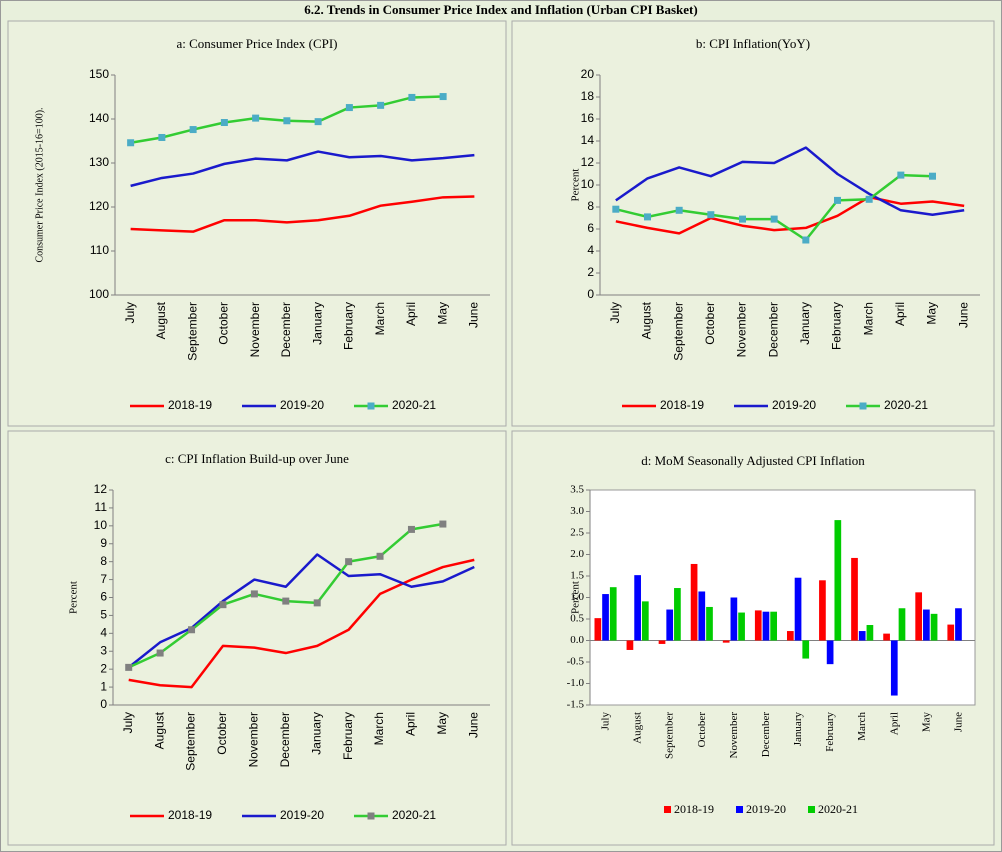  I want to click on y-tick-label: 7, so click(103, 579).